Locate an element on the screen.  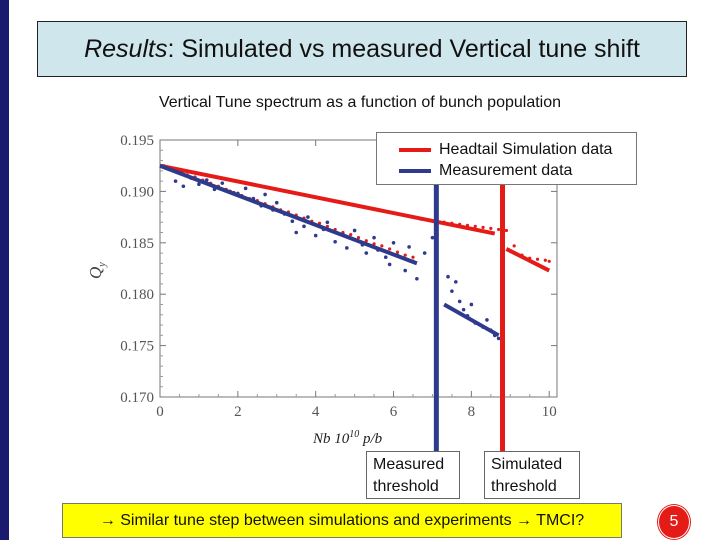
x-axis-label: Nb 1010 p/b is located at coordinates (347, 438).